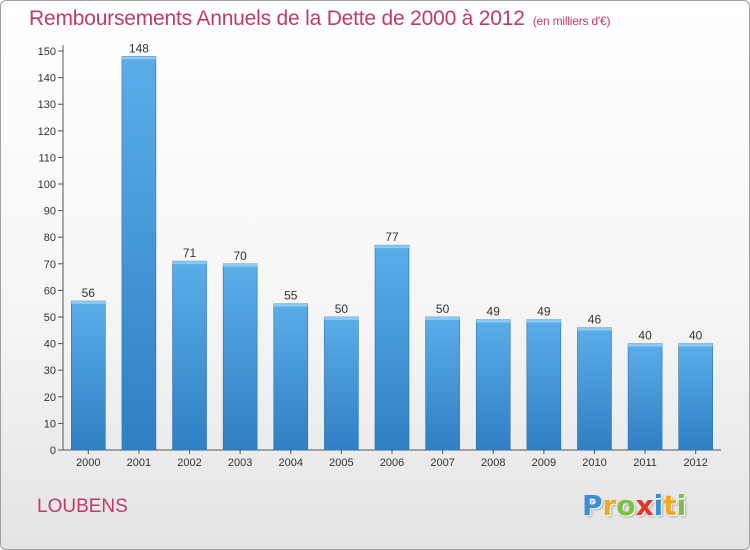  Describe the element at coordinates (50, 291) in the screenshot. I see `y-tick-label: 60` at that location.